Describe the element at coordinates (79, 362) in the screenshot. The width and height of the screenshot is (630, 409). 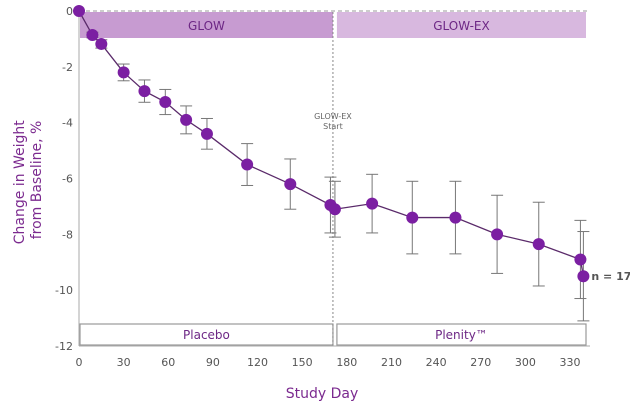
I see `x-tick-label: 0` at that location.